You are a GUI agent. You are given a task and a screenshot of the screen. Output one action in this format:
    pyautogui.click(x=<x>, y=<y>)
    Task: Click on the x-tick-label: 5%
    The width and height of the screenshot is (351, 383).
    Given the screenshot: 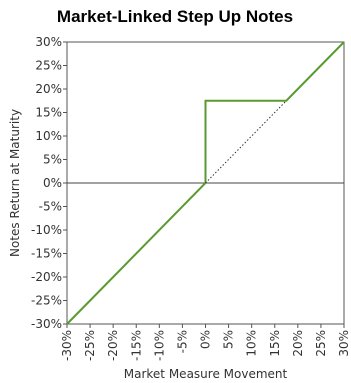 What is the action you would take?
    pyautogui.click(x=229, y=339)
    